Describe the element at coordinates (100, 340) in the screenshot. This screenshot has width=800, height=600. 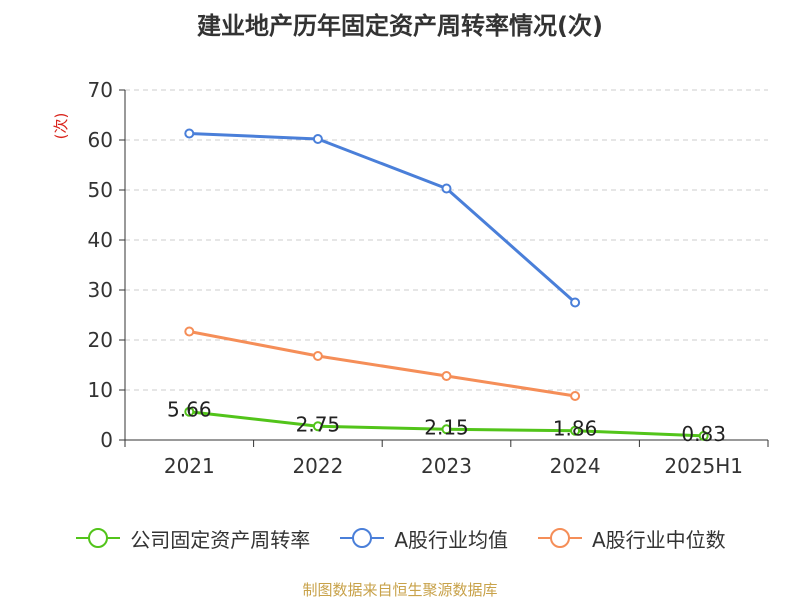
I see `y-tick-label: 20` at that location.